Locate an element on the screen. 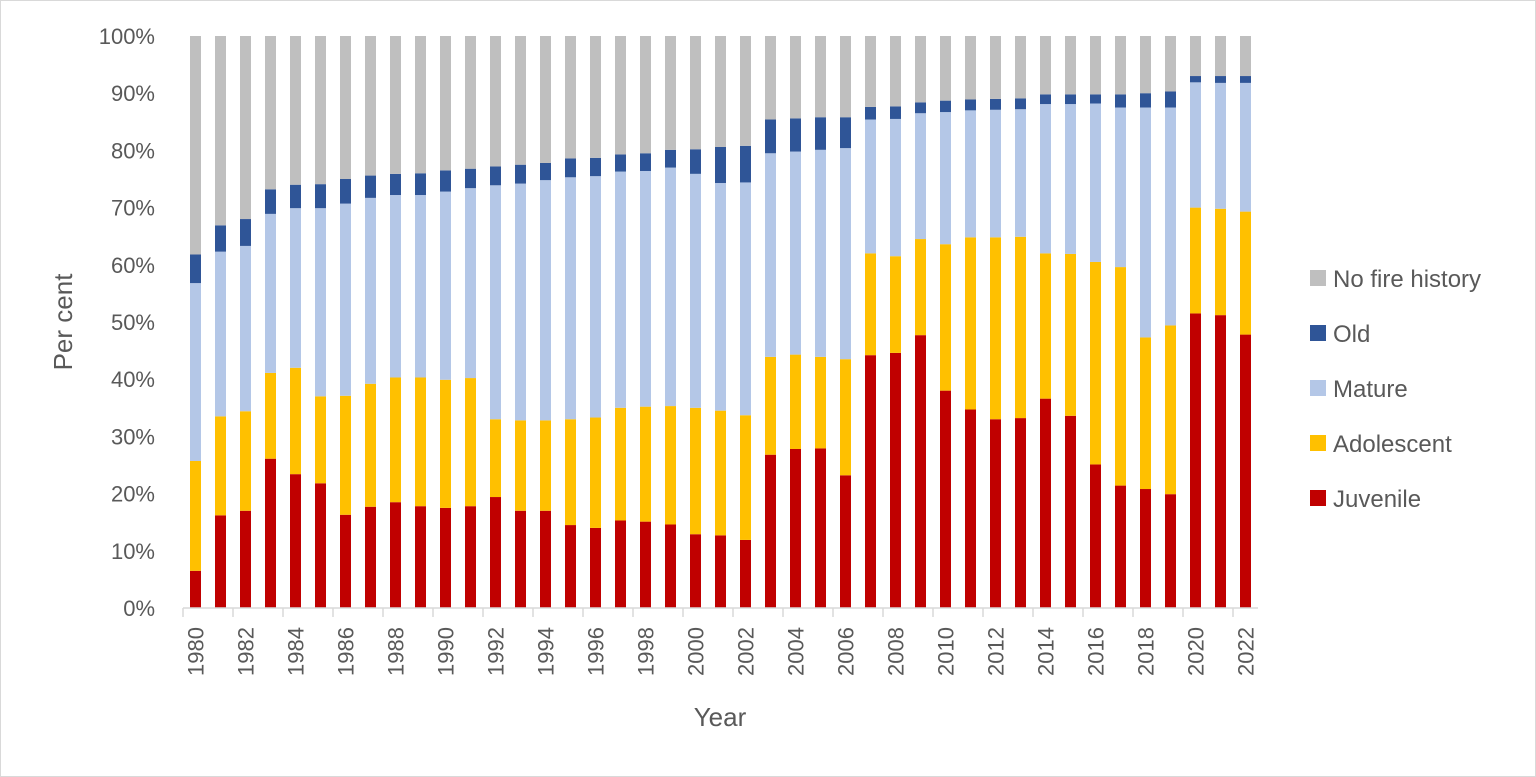  bar-mature-1992 is located at coordinates (495, 302).